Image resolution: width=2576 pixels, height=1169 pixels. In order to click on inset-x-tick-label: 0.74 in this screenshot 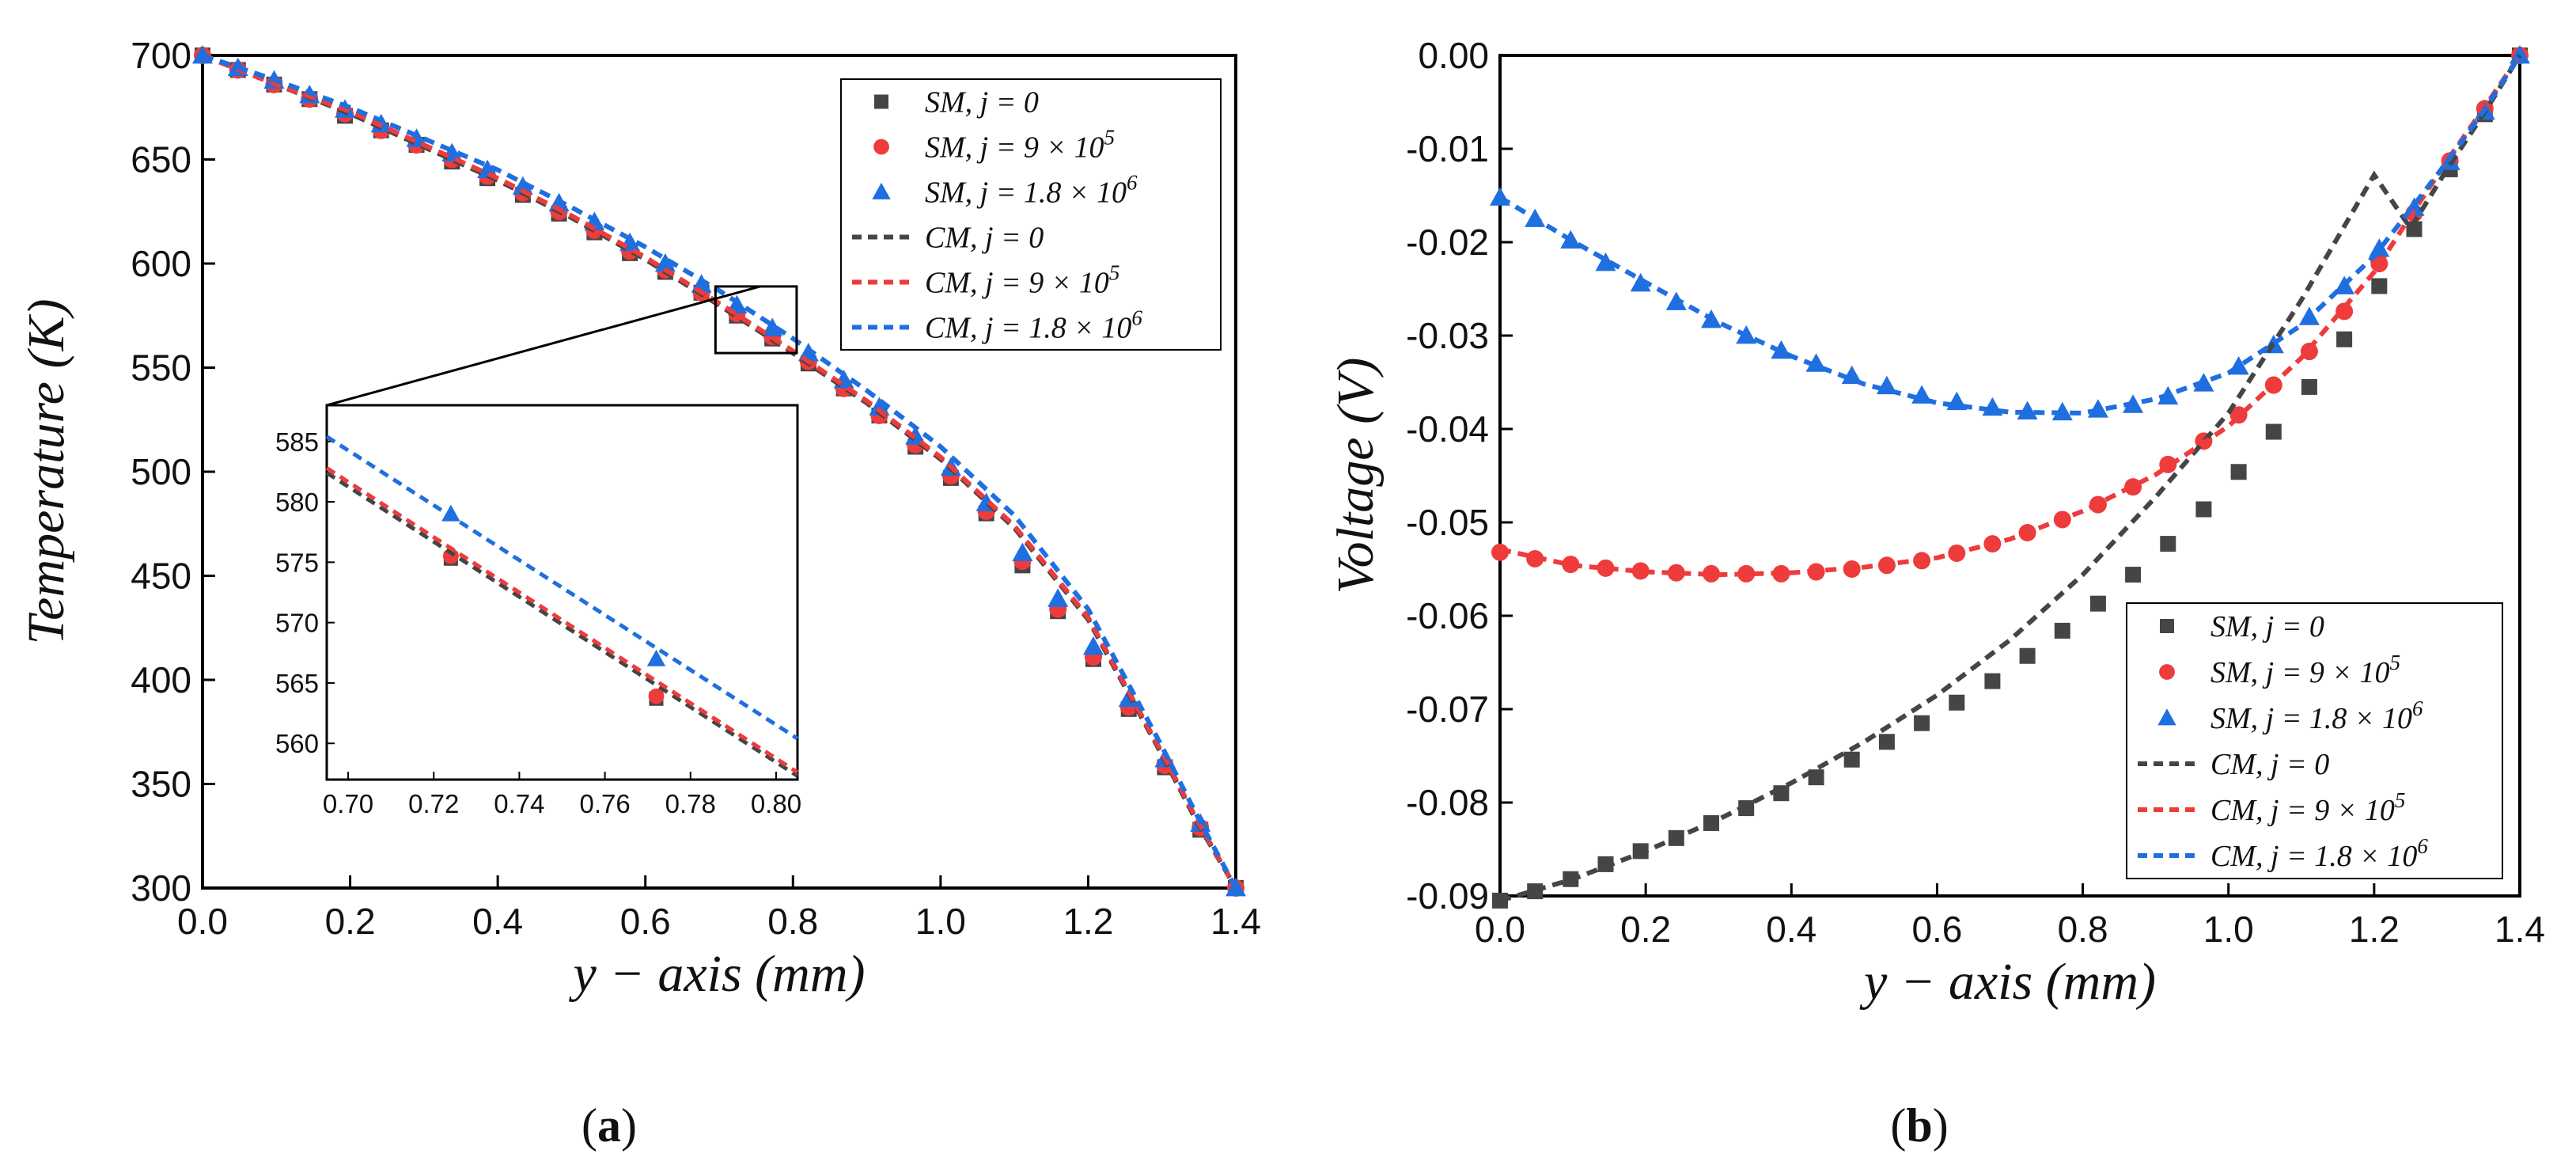, I will do `click(519, 803)`.